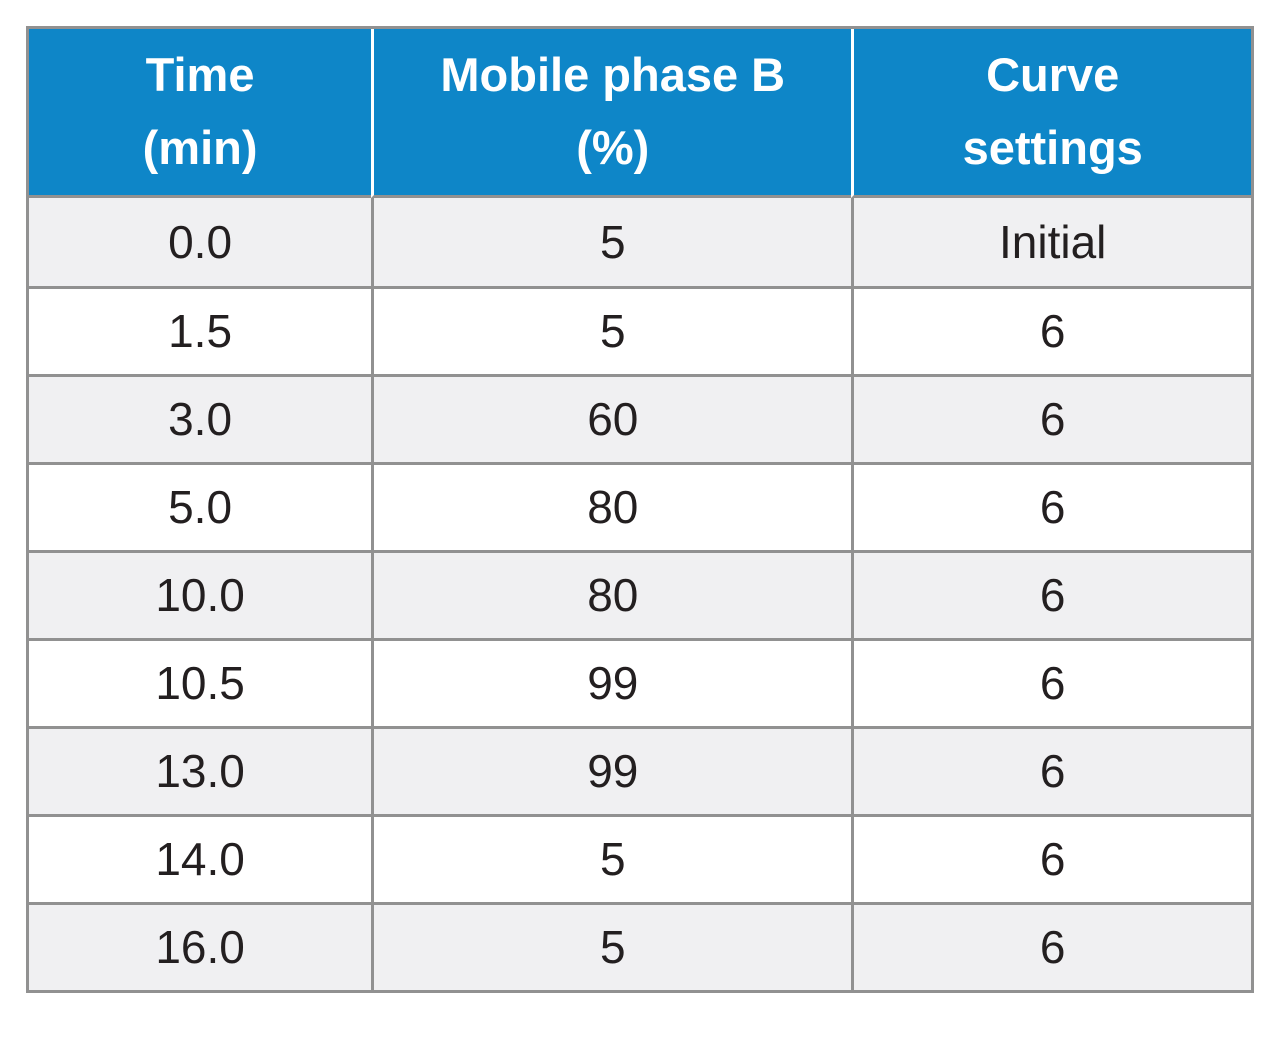  I want to click on cell-time: 13.0, so click(200, 769).